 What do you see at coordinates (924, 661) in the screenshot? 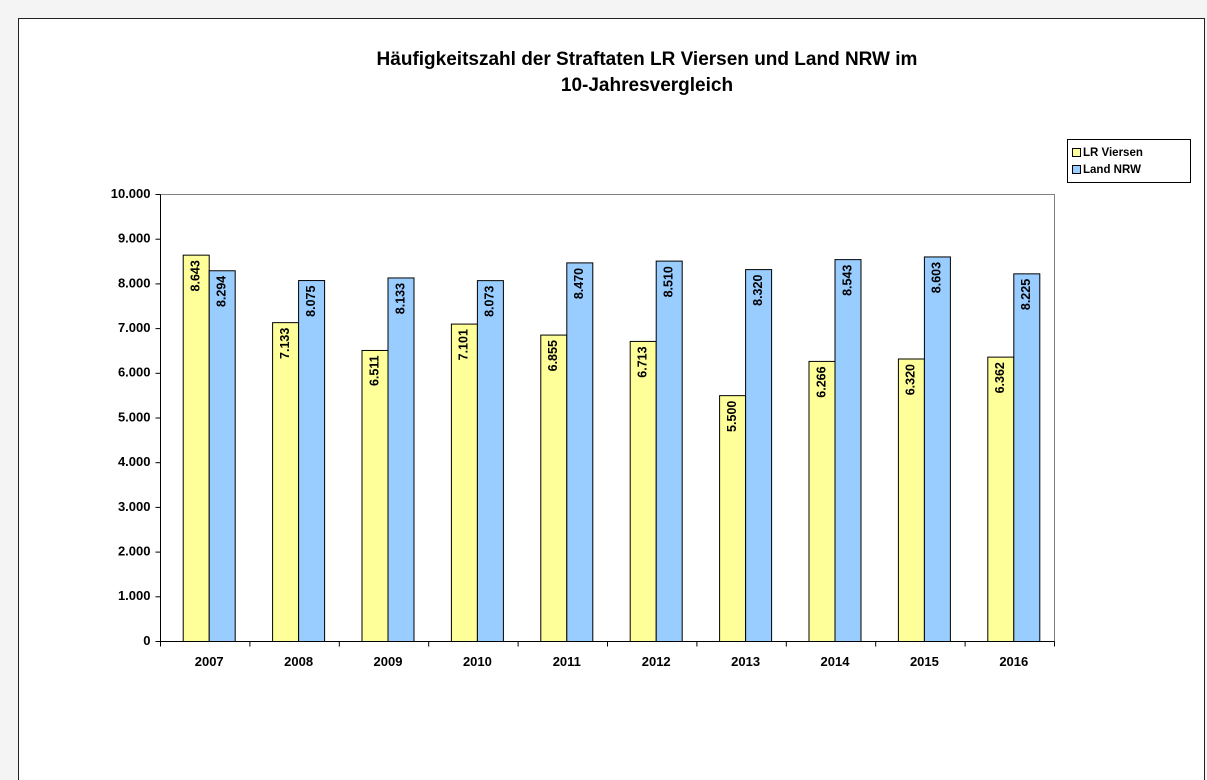
I see `x-tick-label: 2015` at bounding box center [924, 661].